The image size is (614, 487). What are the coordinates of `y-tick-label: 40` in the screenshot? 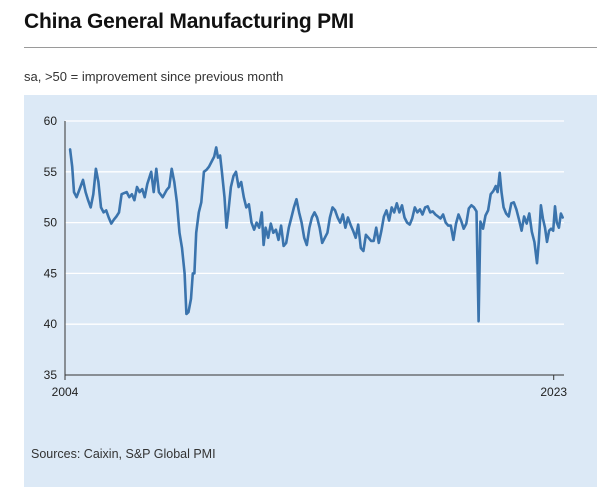 It's located at (51, 324).